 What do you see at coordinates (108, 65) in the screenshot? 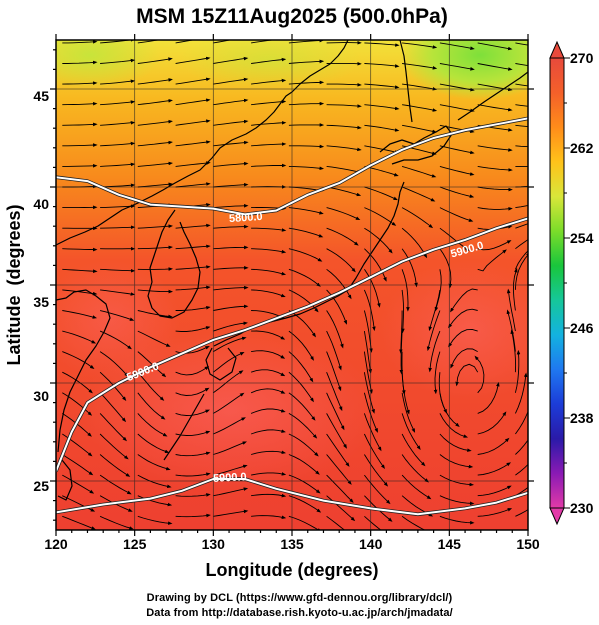
I see `cool-region-nw` at bounding box center [108, 65].